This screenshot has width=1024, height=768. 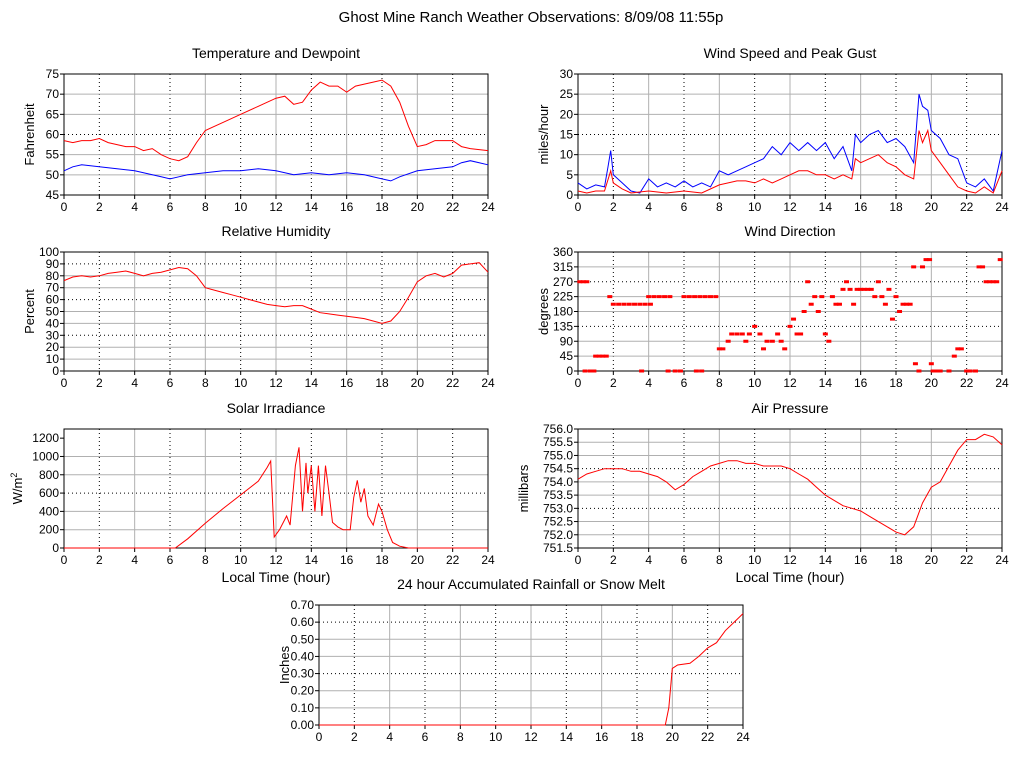 What do you see at coordinates (558, 522) in the screenshot?
I see `y-tick-label: 752.5` at bounding box center [558, 522].